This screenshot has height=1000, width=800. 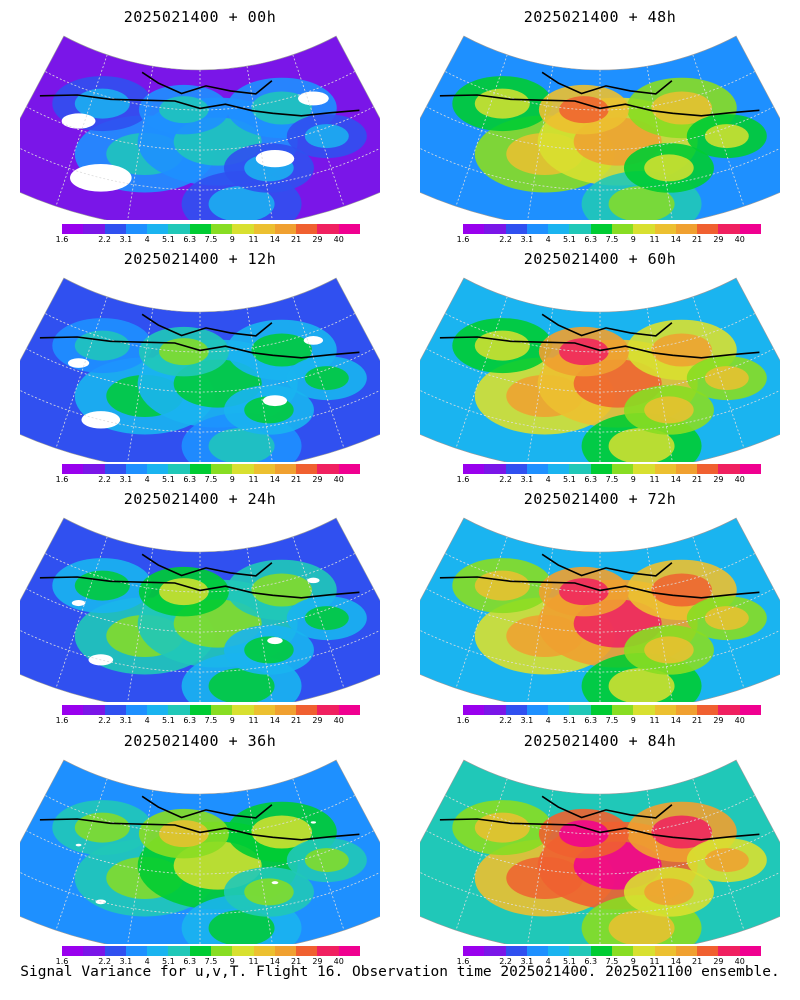 I want to click on panel-title-48h: 2025021400 + 48h, so click(x=600, y=17).